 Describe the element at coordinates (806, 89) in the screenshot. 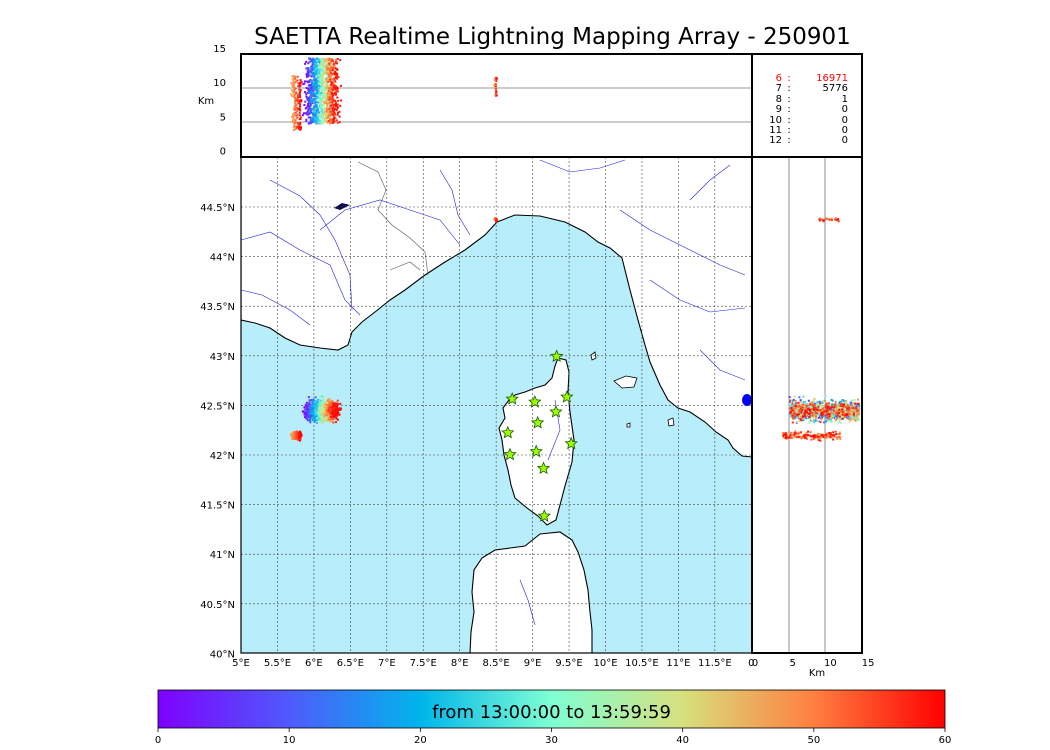

I see `station-count-row: 7: 5776` at that location.